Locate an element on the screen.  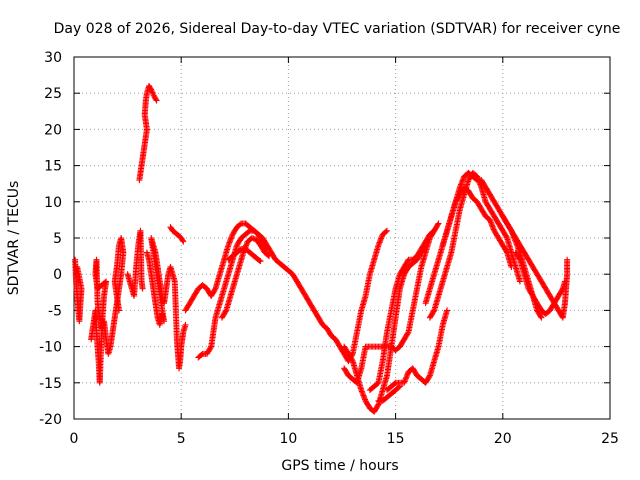
y-axis-label: SDTVAR / TECUs is located at coordinates (14, 238).